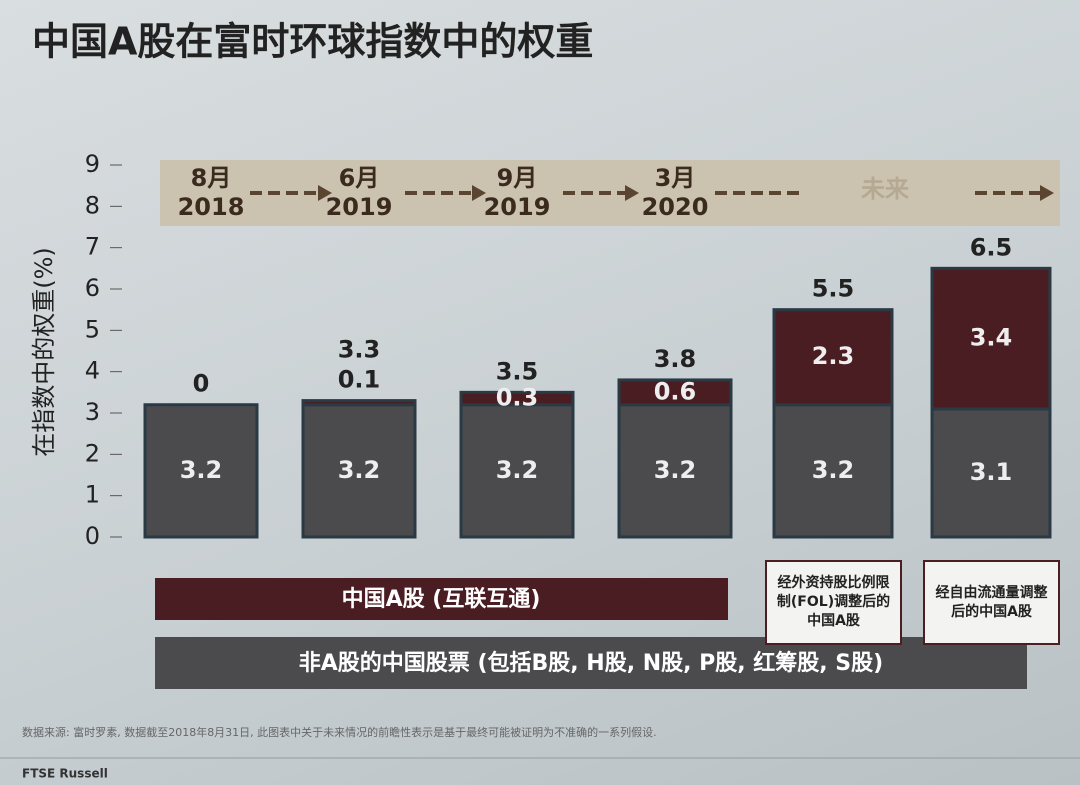 This screenshot has height=785, width=1080. I want to click on value-label: 3.4, so click(991, 338).